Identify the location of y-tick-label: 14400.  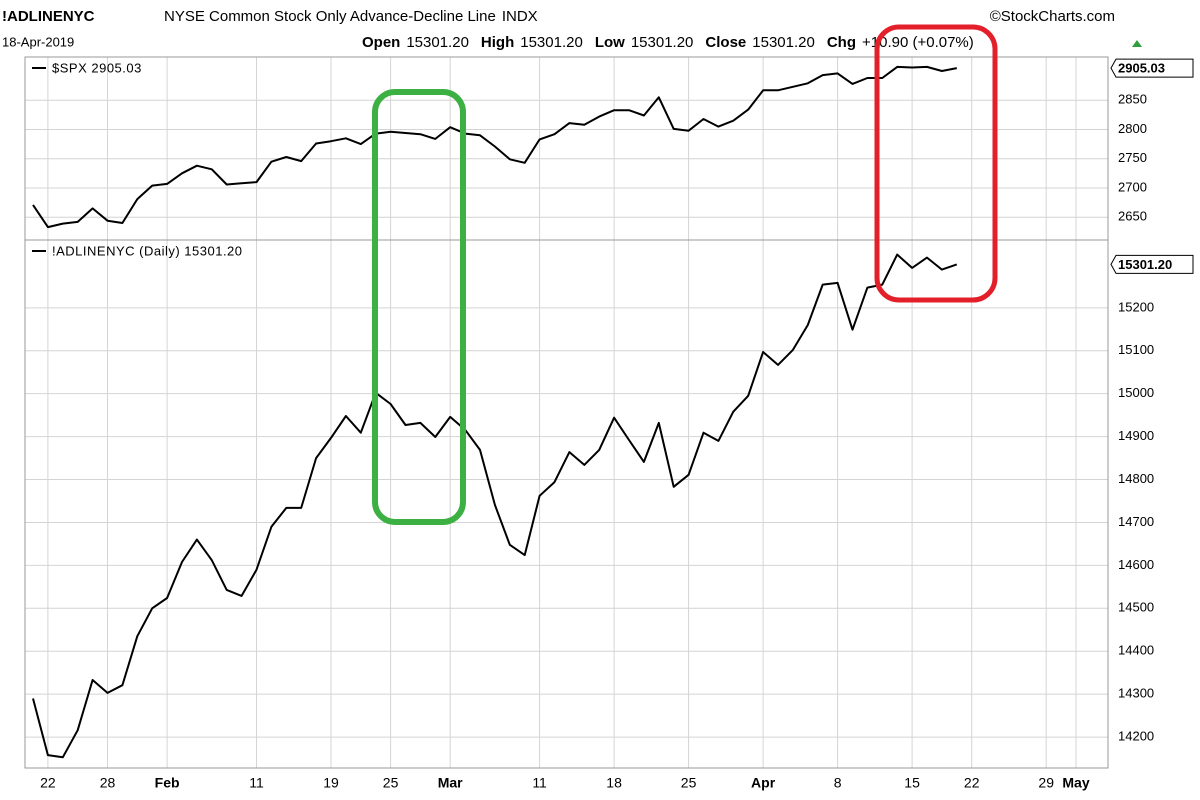
(1136, 650).